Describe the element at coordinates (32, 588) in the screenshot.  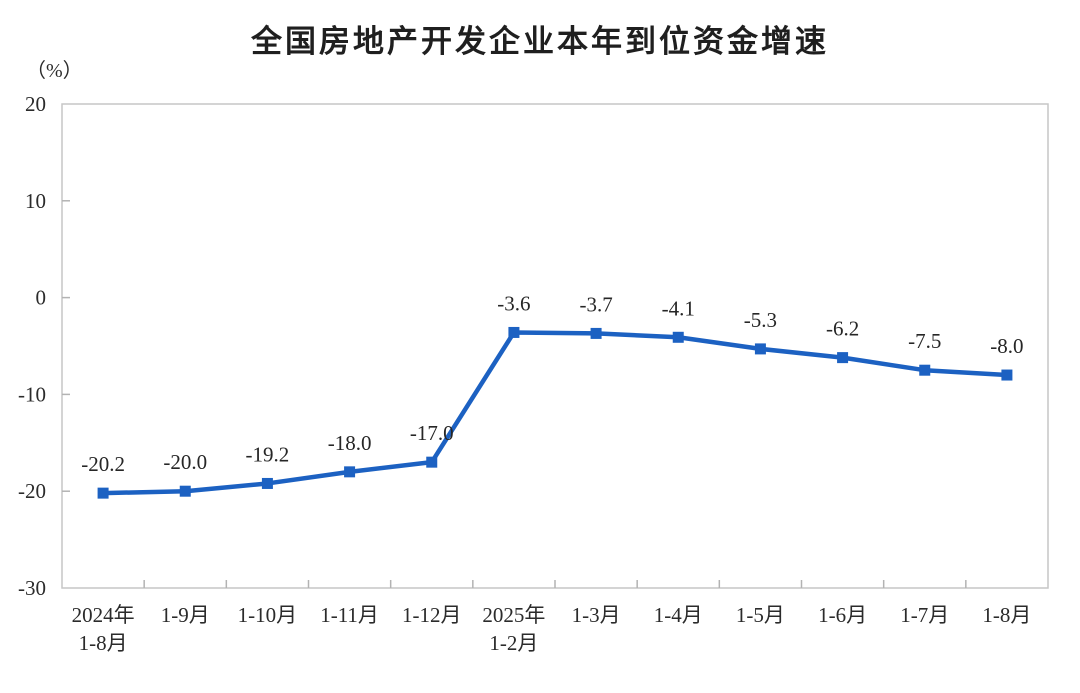
I see `y-axis-tick-label: -30` at that location.